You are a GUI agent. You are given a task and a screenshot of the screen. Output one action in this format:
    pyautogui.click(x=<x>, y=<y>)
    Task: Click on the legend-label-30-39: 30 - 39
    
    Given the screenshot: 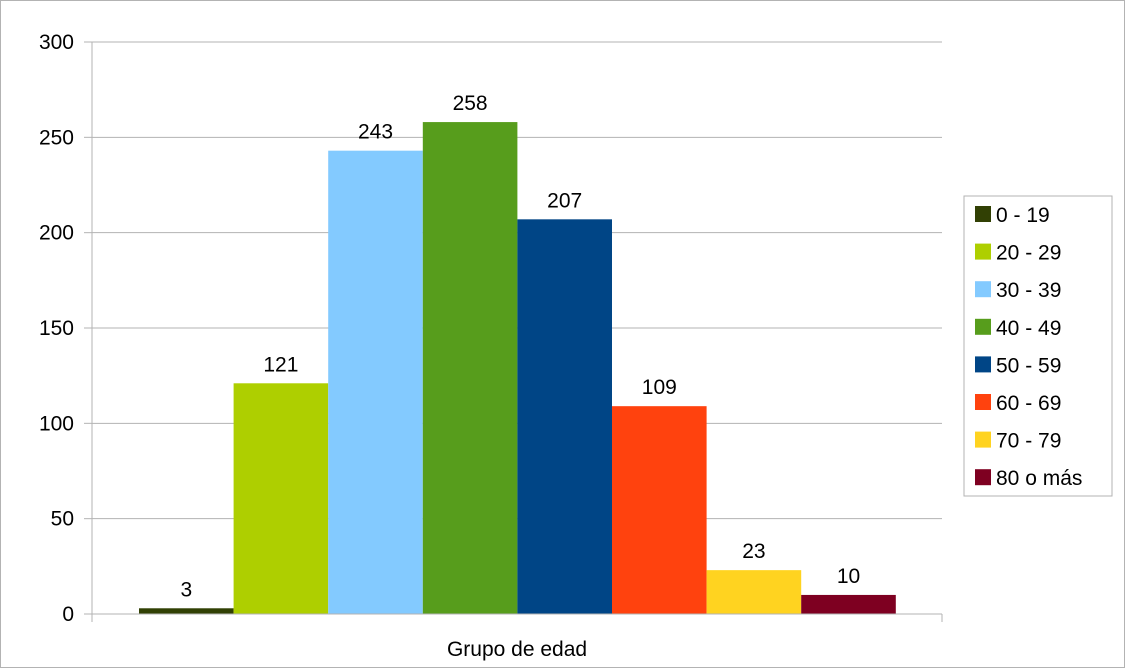 What is the action you would take?
    pyautogui.click(x=1028, y=290)
    